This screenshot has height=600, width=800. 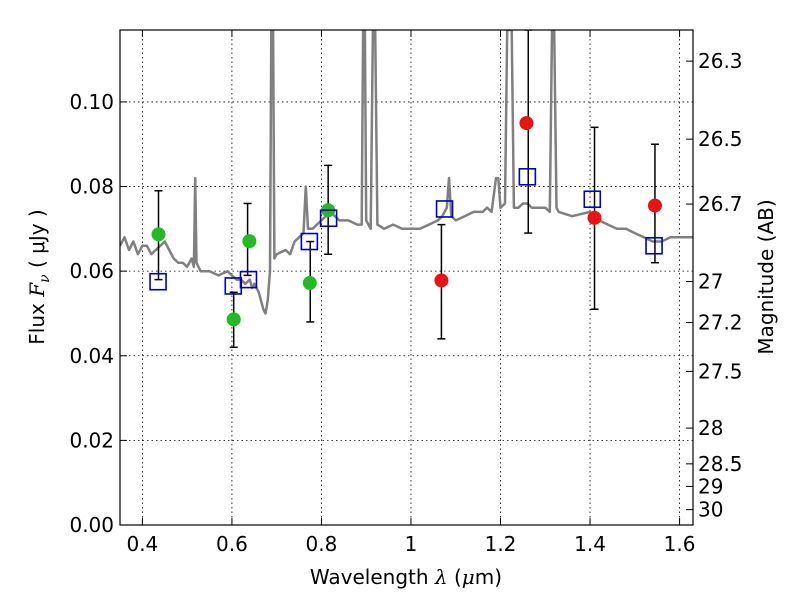 I want to click on y2-tick-label: 26.5, so click(x=720, y=139).